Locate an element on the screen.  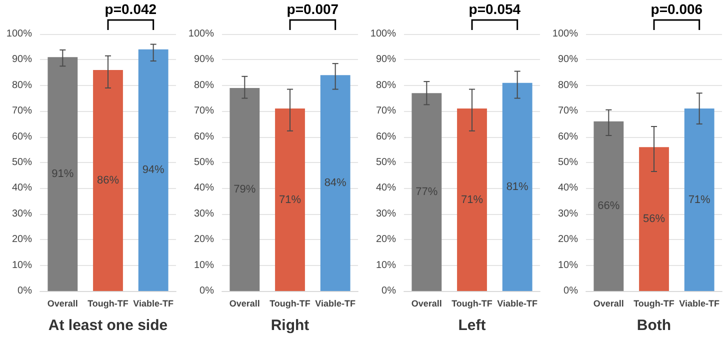
data-label: 91% is located at coordinates (63, 174).